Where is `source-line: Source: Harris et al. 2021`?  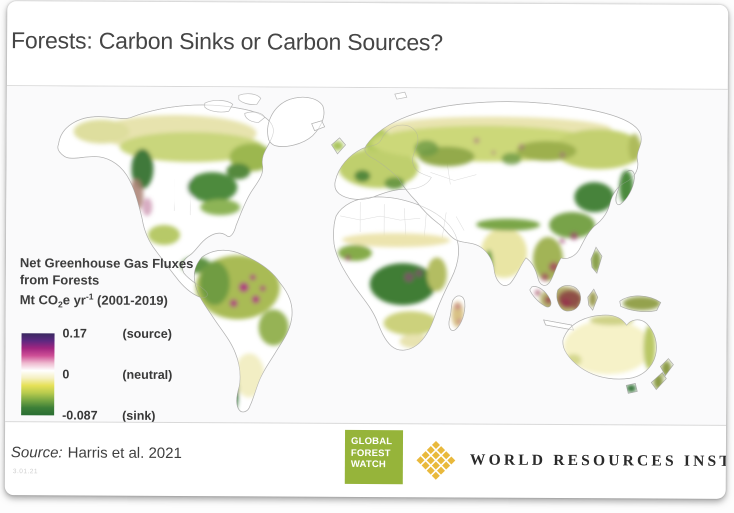 source-line: Source: Harris et al. 2021 is located at coordinates (96, 453).